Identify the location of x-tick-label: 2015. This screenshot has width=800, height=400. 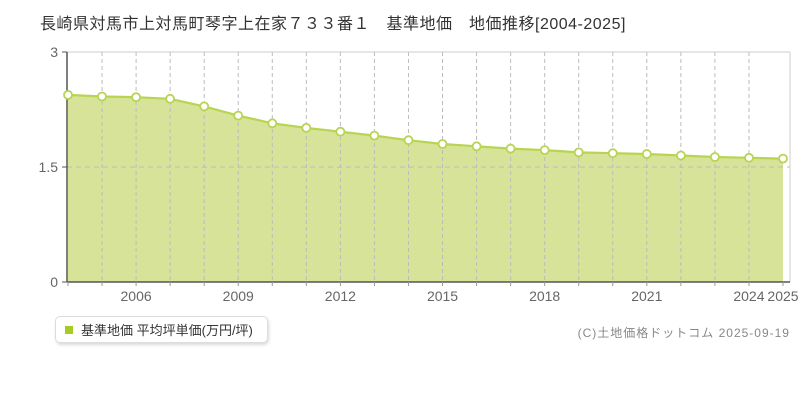
(442, 296).